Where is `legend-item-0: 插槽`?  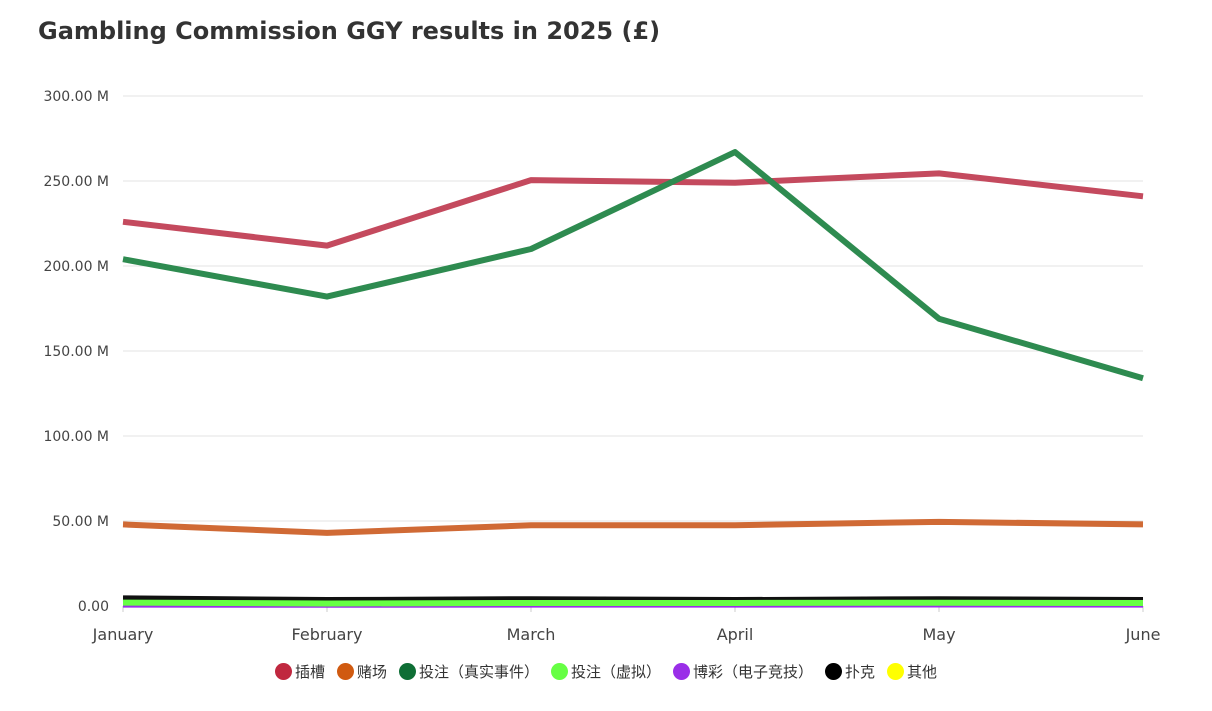 legend-item-0: 插槽 is located at coordinates (299, 671).